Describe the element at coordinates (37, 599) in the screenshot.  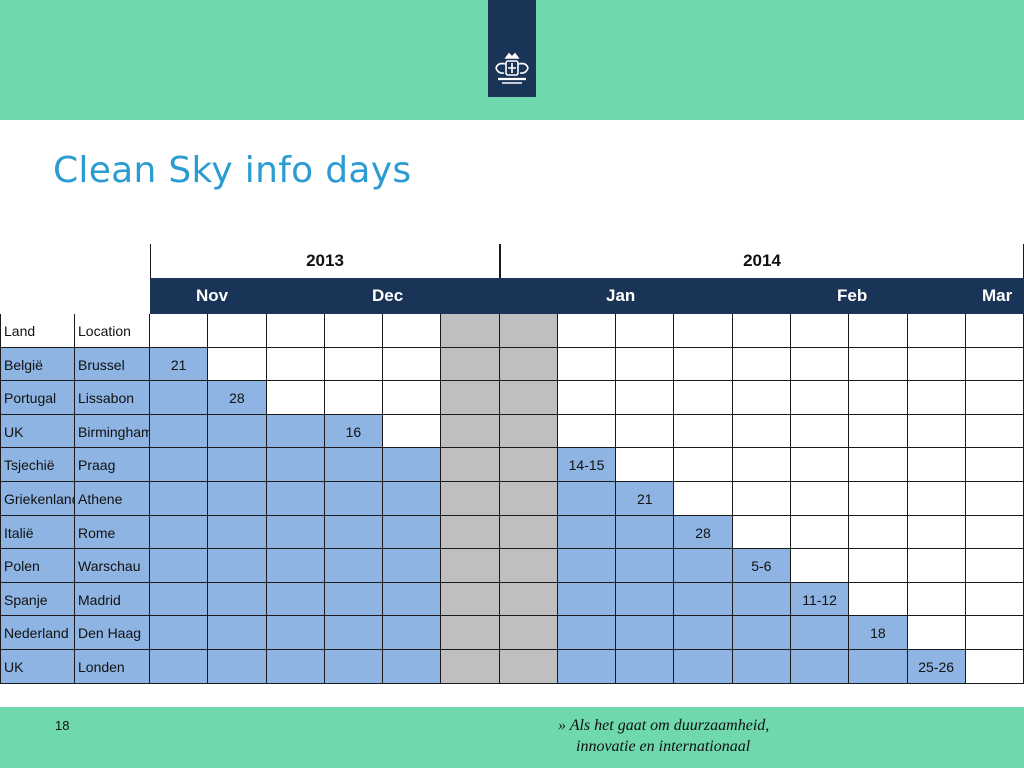
I see `land-cell: Spanje` at that location.